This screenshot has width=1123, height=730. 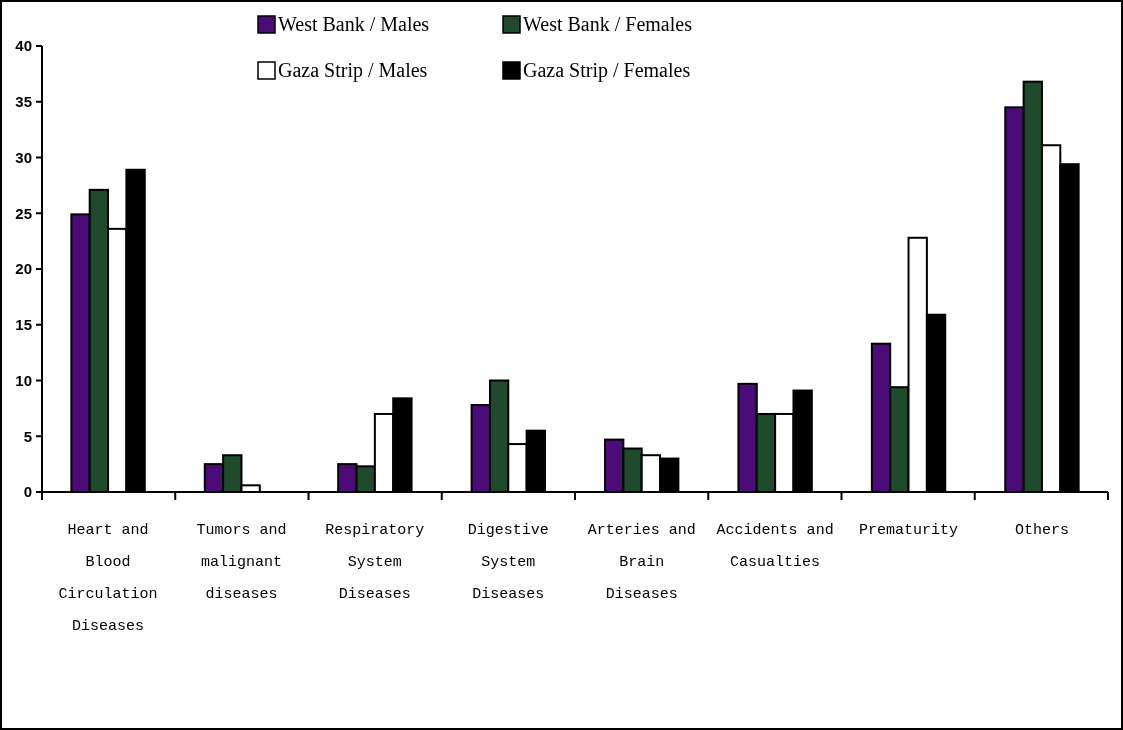 What do you see at coordinates (23, 380) in the screenshot?
I see `y-tick-label: 10` at bounding box center [23, 380].